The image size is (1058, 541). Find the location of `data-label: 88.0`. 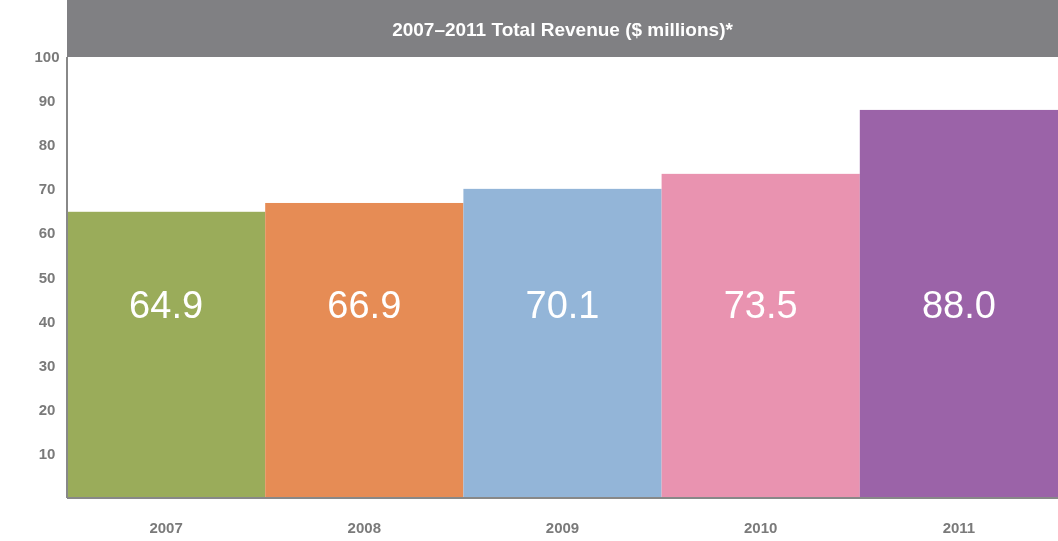

data-label: 88.0 is located at coordinates (958, 304).